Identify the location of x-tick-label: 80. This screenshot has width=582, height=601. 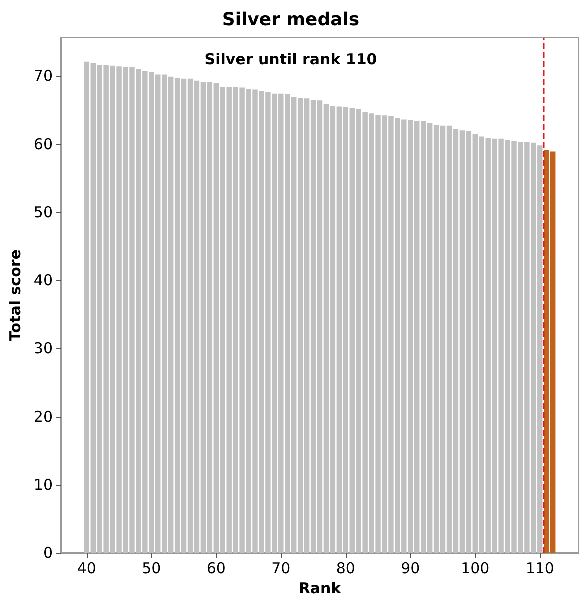
(346, 569).